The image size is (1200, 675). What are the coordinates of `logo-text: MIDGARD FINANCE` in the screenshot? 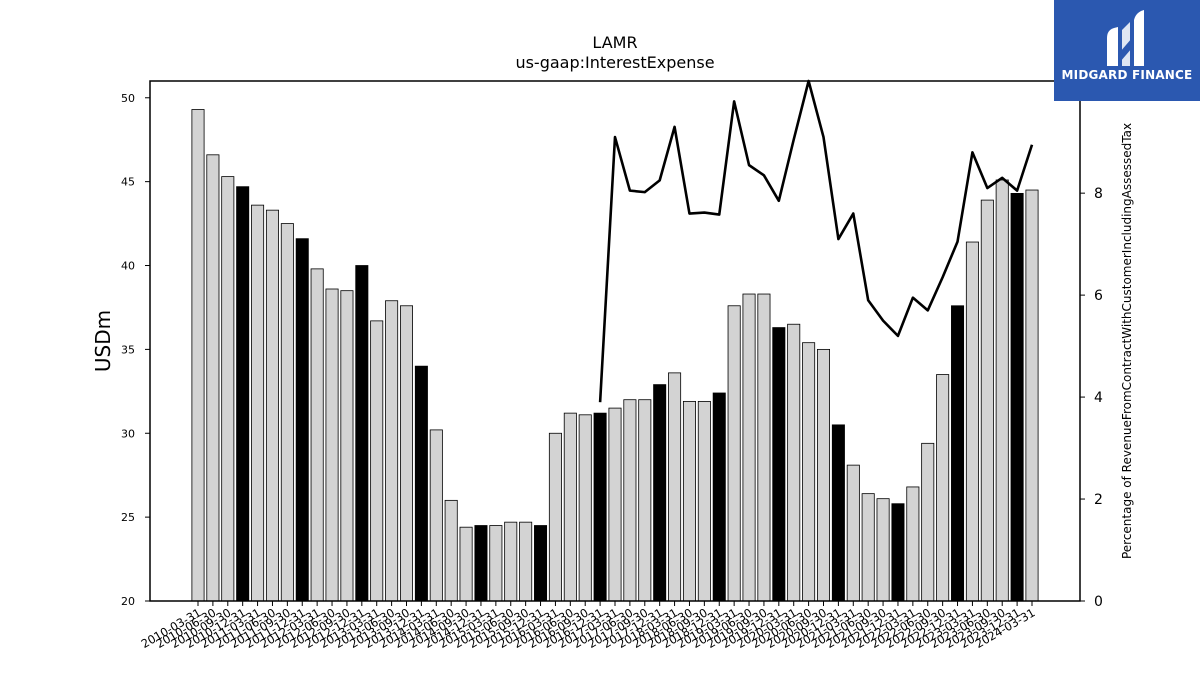 It's located at (1127, 75).